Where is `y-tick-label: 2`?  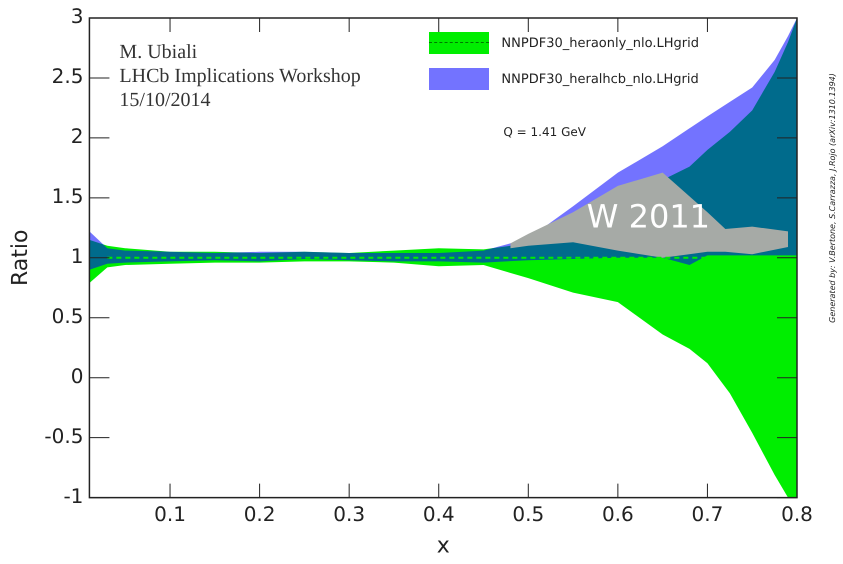
y-tick-label: 2 is located at coordinates (77, 136).